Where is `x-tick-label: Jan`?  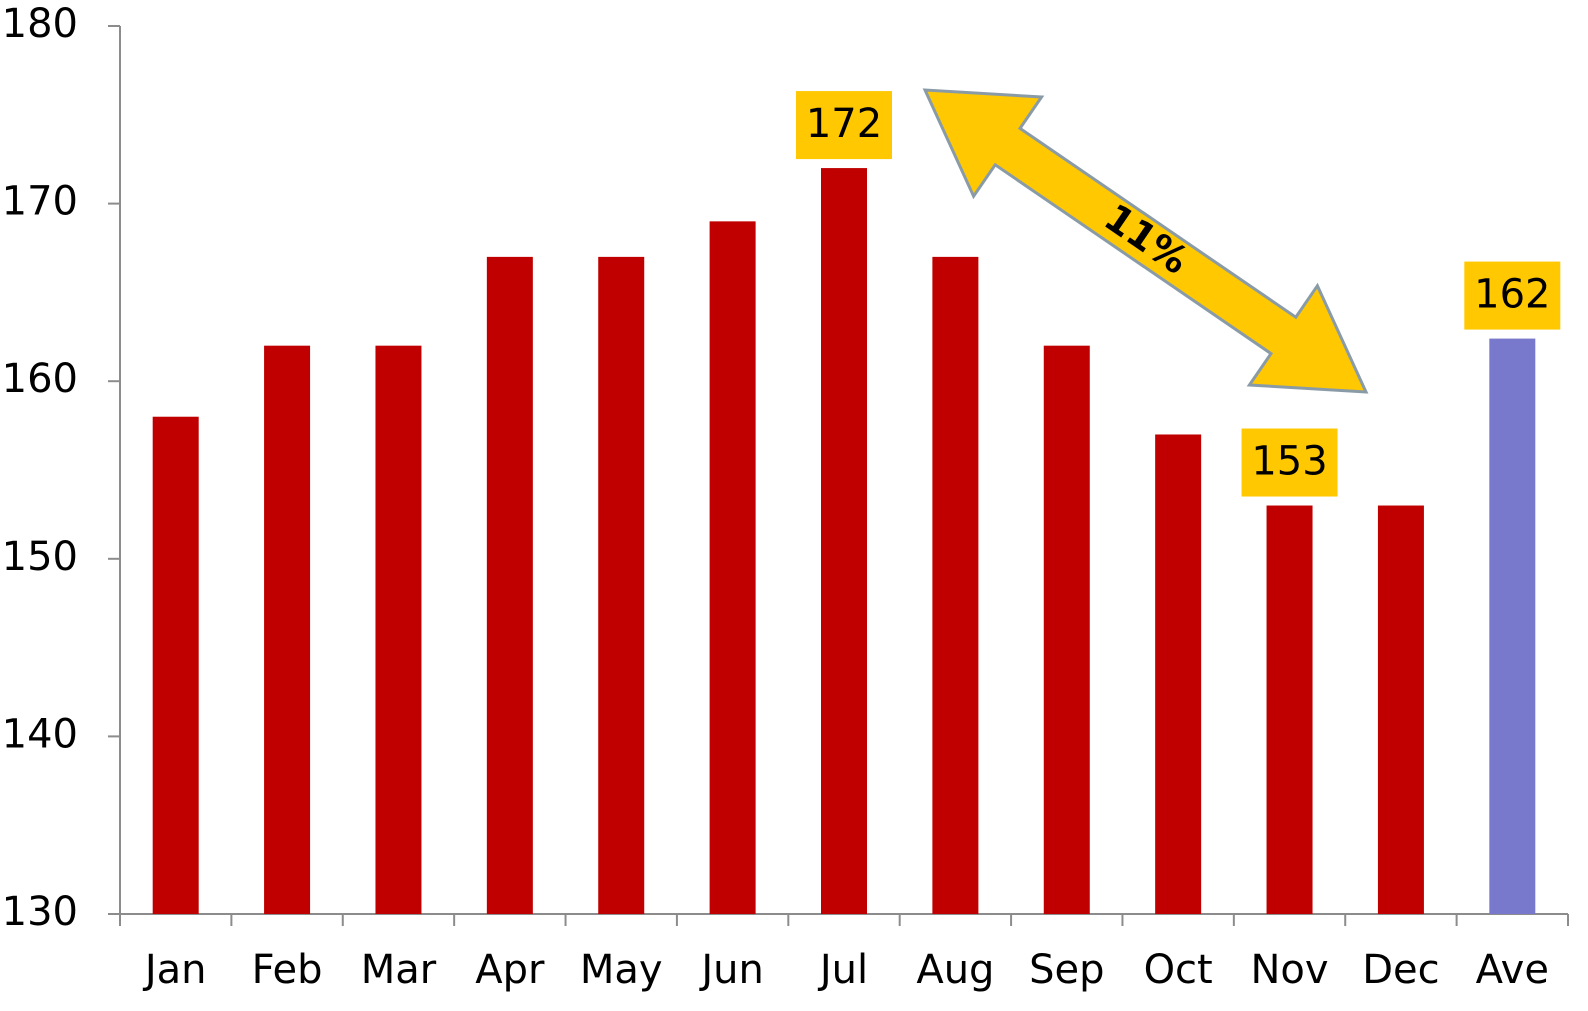 x-tick-label: Jan is located at coordinates (174, 970).